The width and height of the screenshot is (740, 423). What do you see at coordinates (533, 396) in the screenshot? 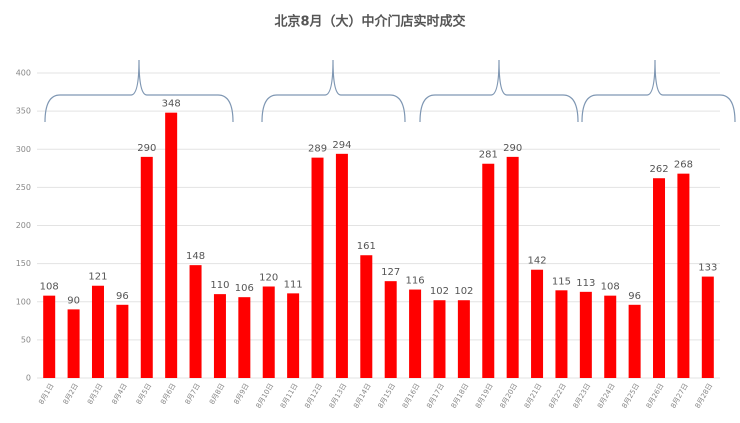
I see `x-tick-label: 8月21日` at bounding box center [533, 396].